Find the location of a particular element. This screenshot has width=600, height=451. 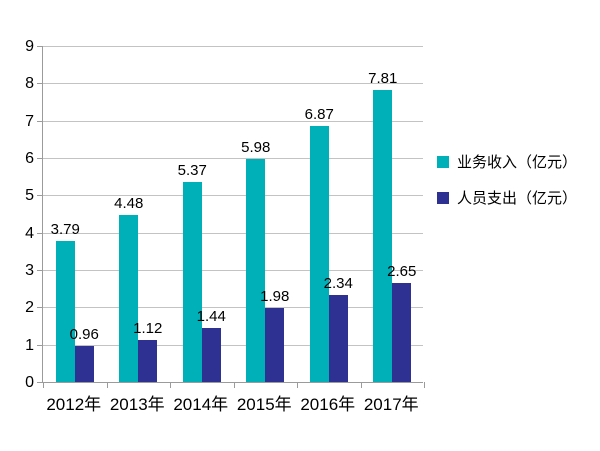

y-axis-label: 9 is located at coordinates (29, 46).